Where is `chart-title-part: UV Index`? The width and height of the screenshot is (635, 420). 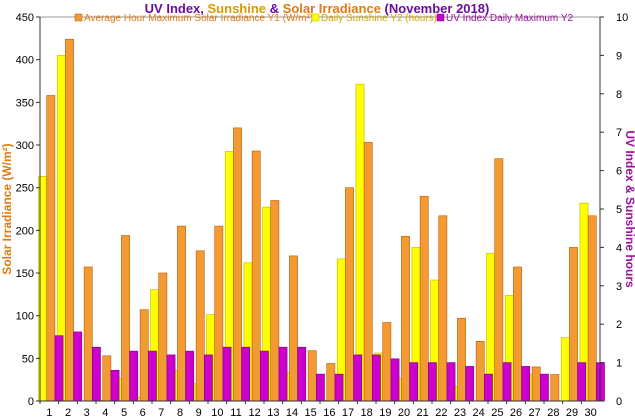
chart-title-part: UV Index is located at coordinates (173, 8).